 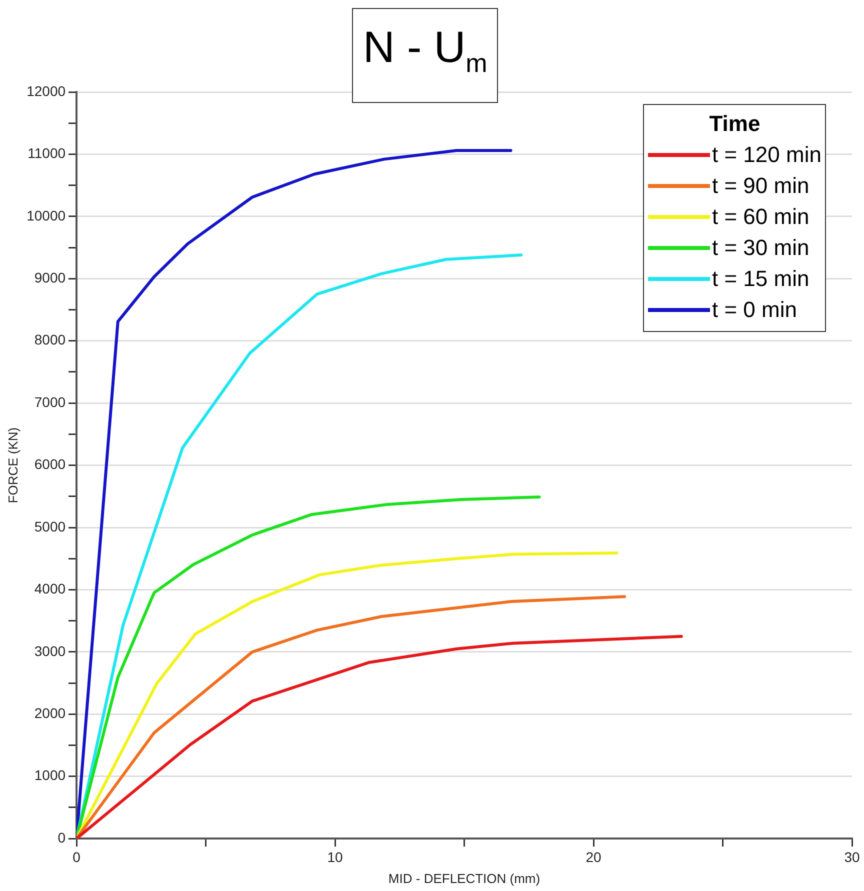 I want to click on y-tick-label: 2000, so click(x=50, y=713).